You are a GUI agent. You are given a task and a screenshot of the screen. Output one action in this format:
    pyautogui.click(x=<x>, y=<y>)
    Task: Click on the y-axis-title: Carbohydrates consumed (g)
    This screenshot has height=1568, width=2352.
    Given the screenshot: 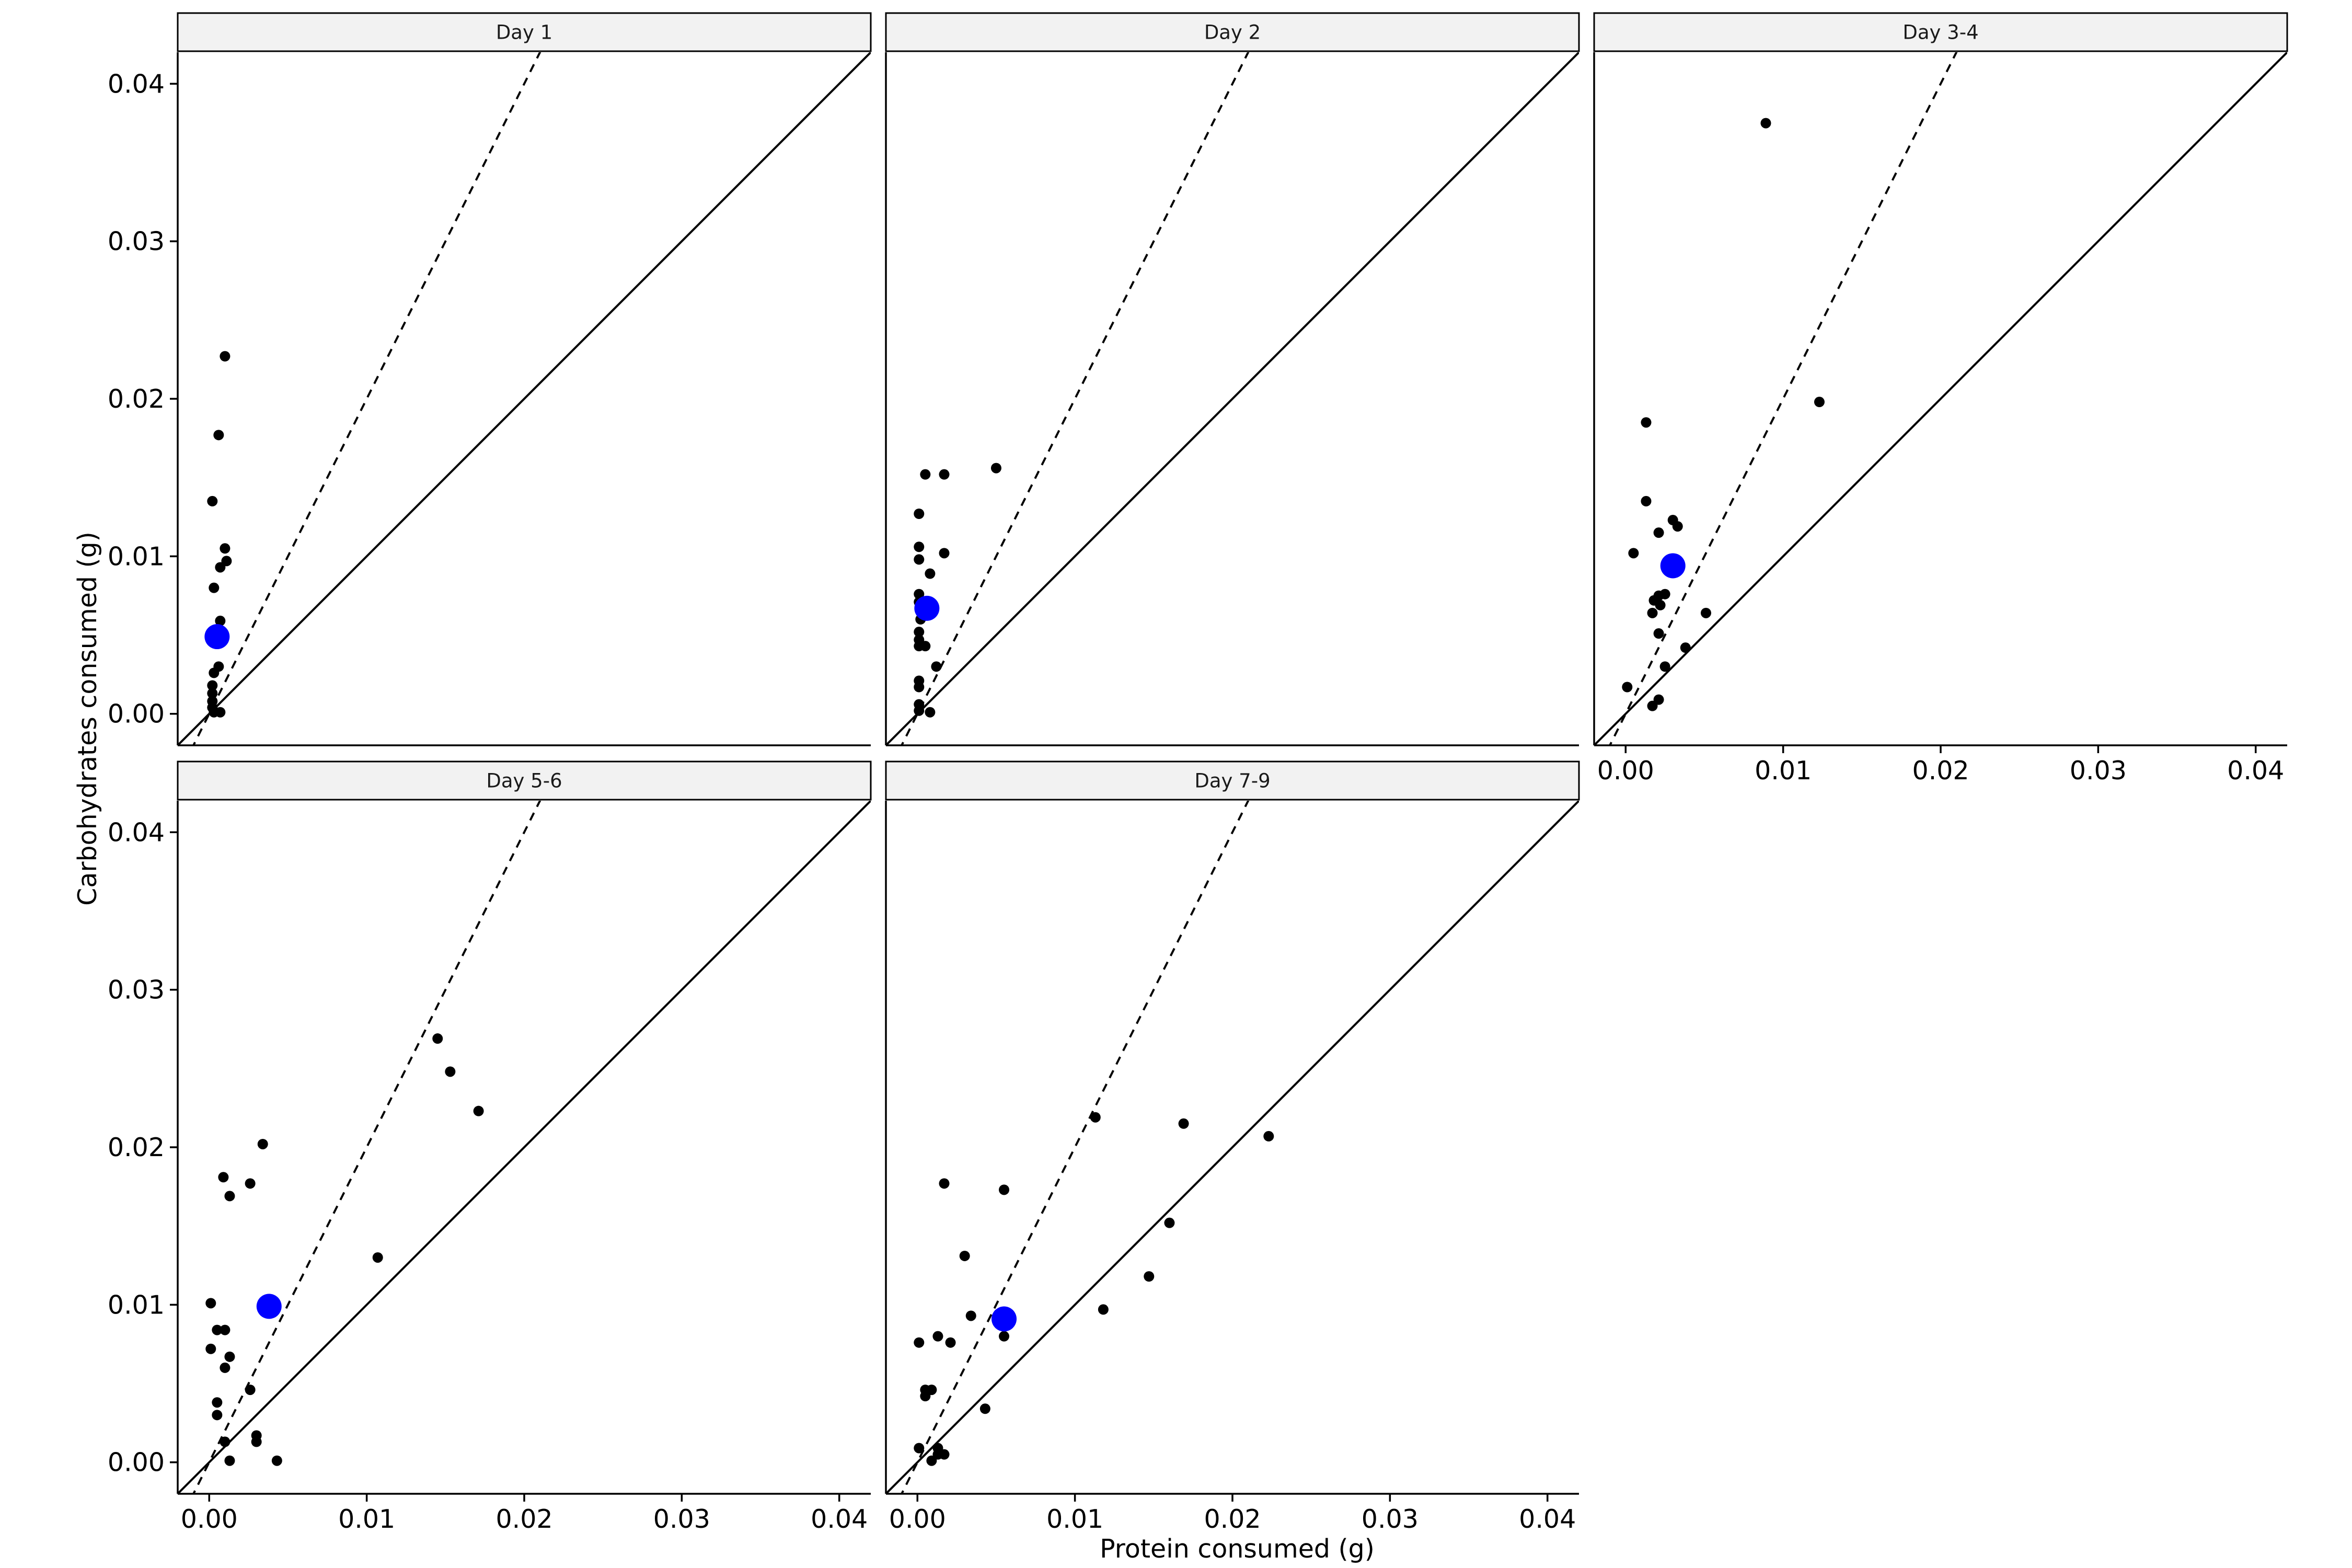 What is the action you would take?
    pyautogui.click(x=87, y=719)
    